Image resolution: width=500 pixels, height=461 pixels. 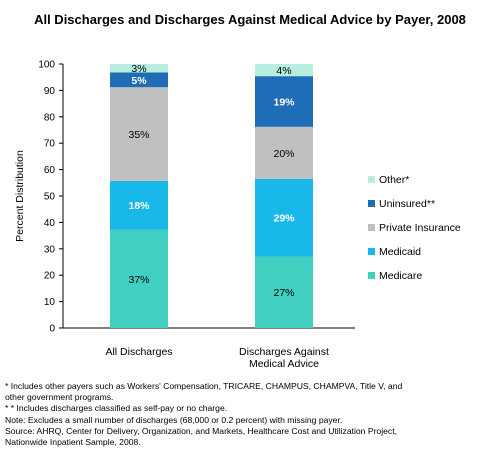 What do you see at coordinates (50, 249) in the screenshot?
I see `y-tick-label: 30` at bounding box center [50, 249].